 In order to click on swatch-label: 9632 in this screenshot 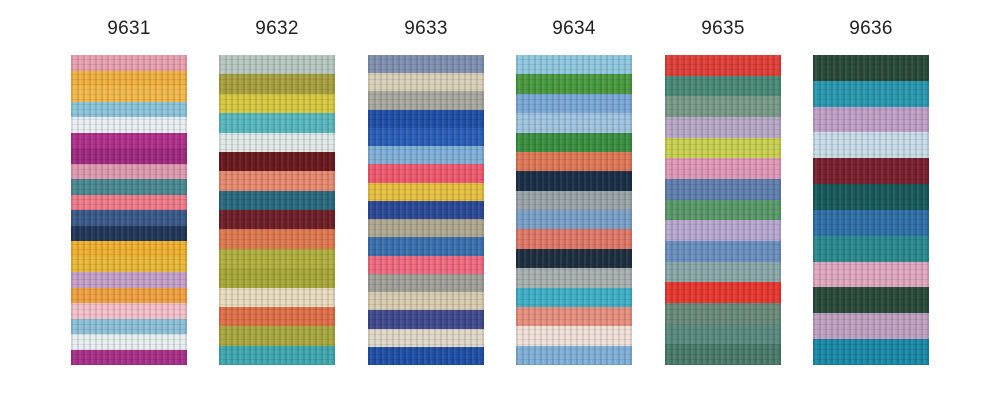, I will do `click(277, 28)`.